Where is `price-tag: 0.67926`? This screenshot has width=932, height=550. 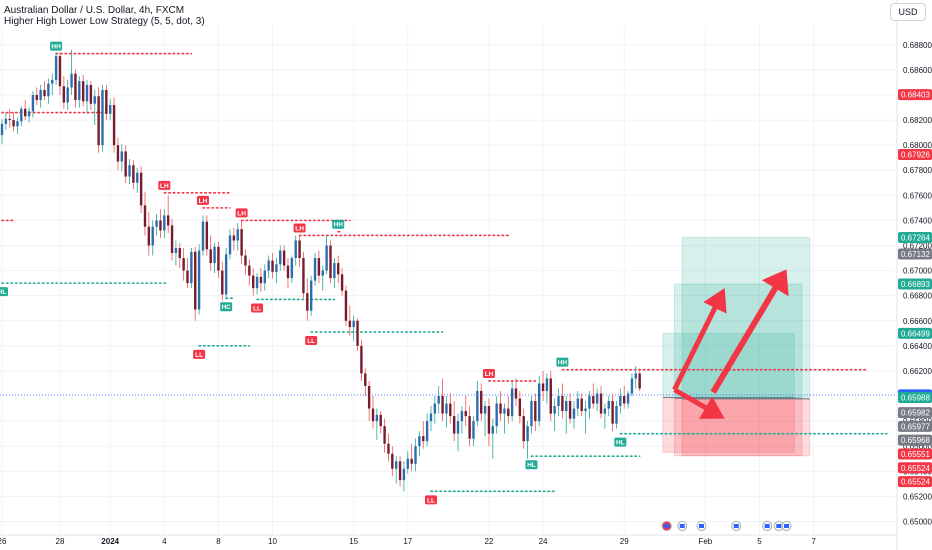 price-tag: 0.67926 is located at coordinates (915, 154).